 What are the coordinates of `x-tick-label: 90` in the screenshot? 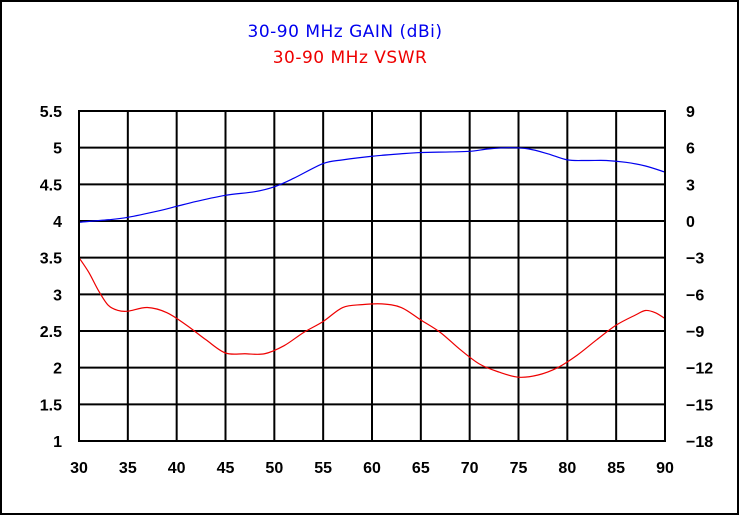 It's located at (665, 468).